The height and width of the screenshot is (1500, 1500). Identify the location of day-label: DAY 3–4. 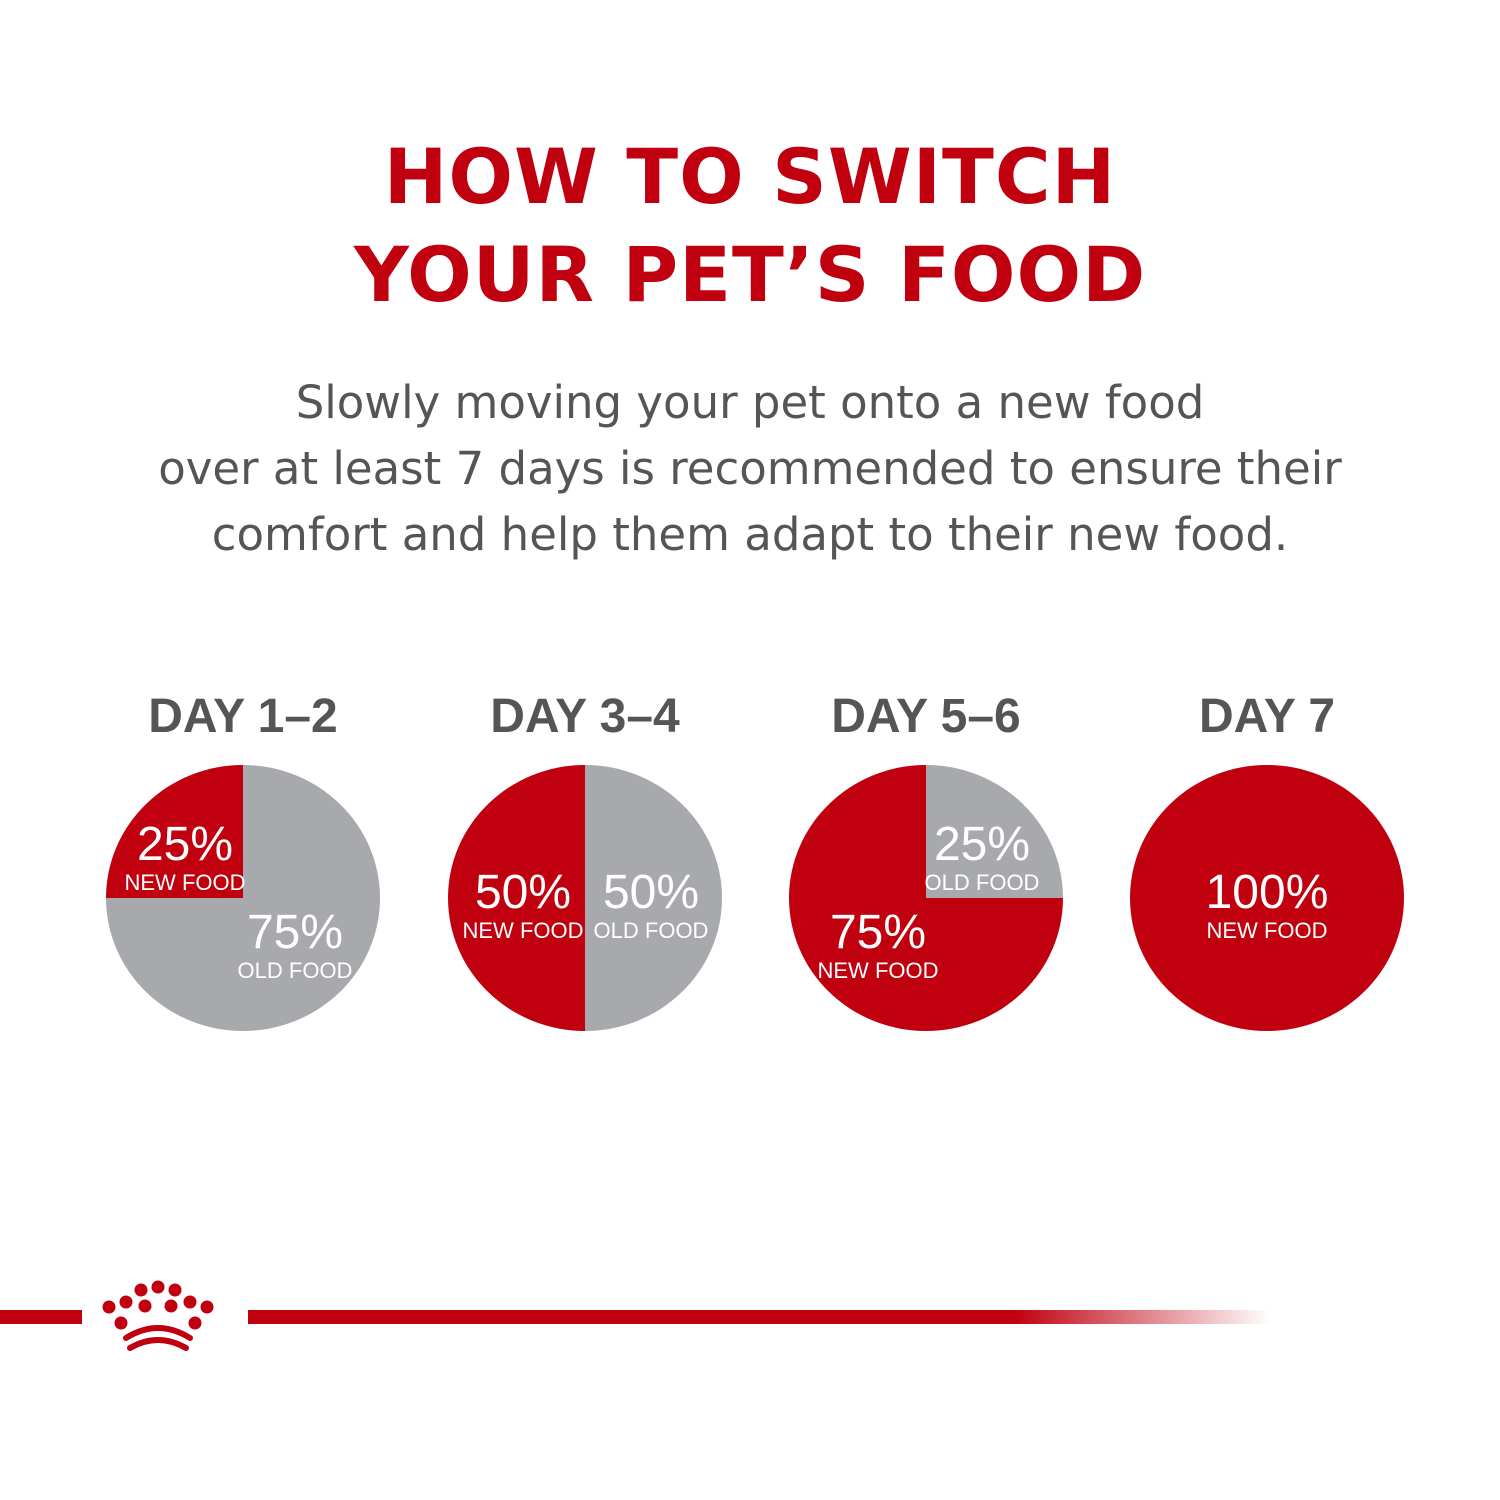
(585, 716).